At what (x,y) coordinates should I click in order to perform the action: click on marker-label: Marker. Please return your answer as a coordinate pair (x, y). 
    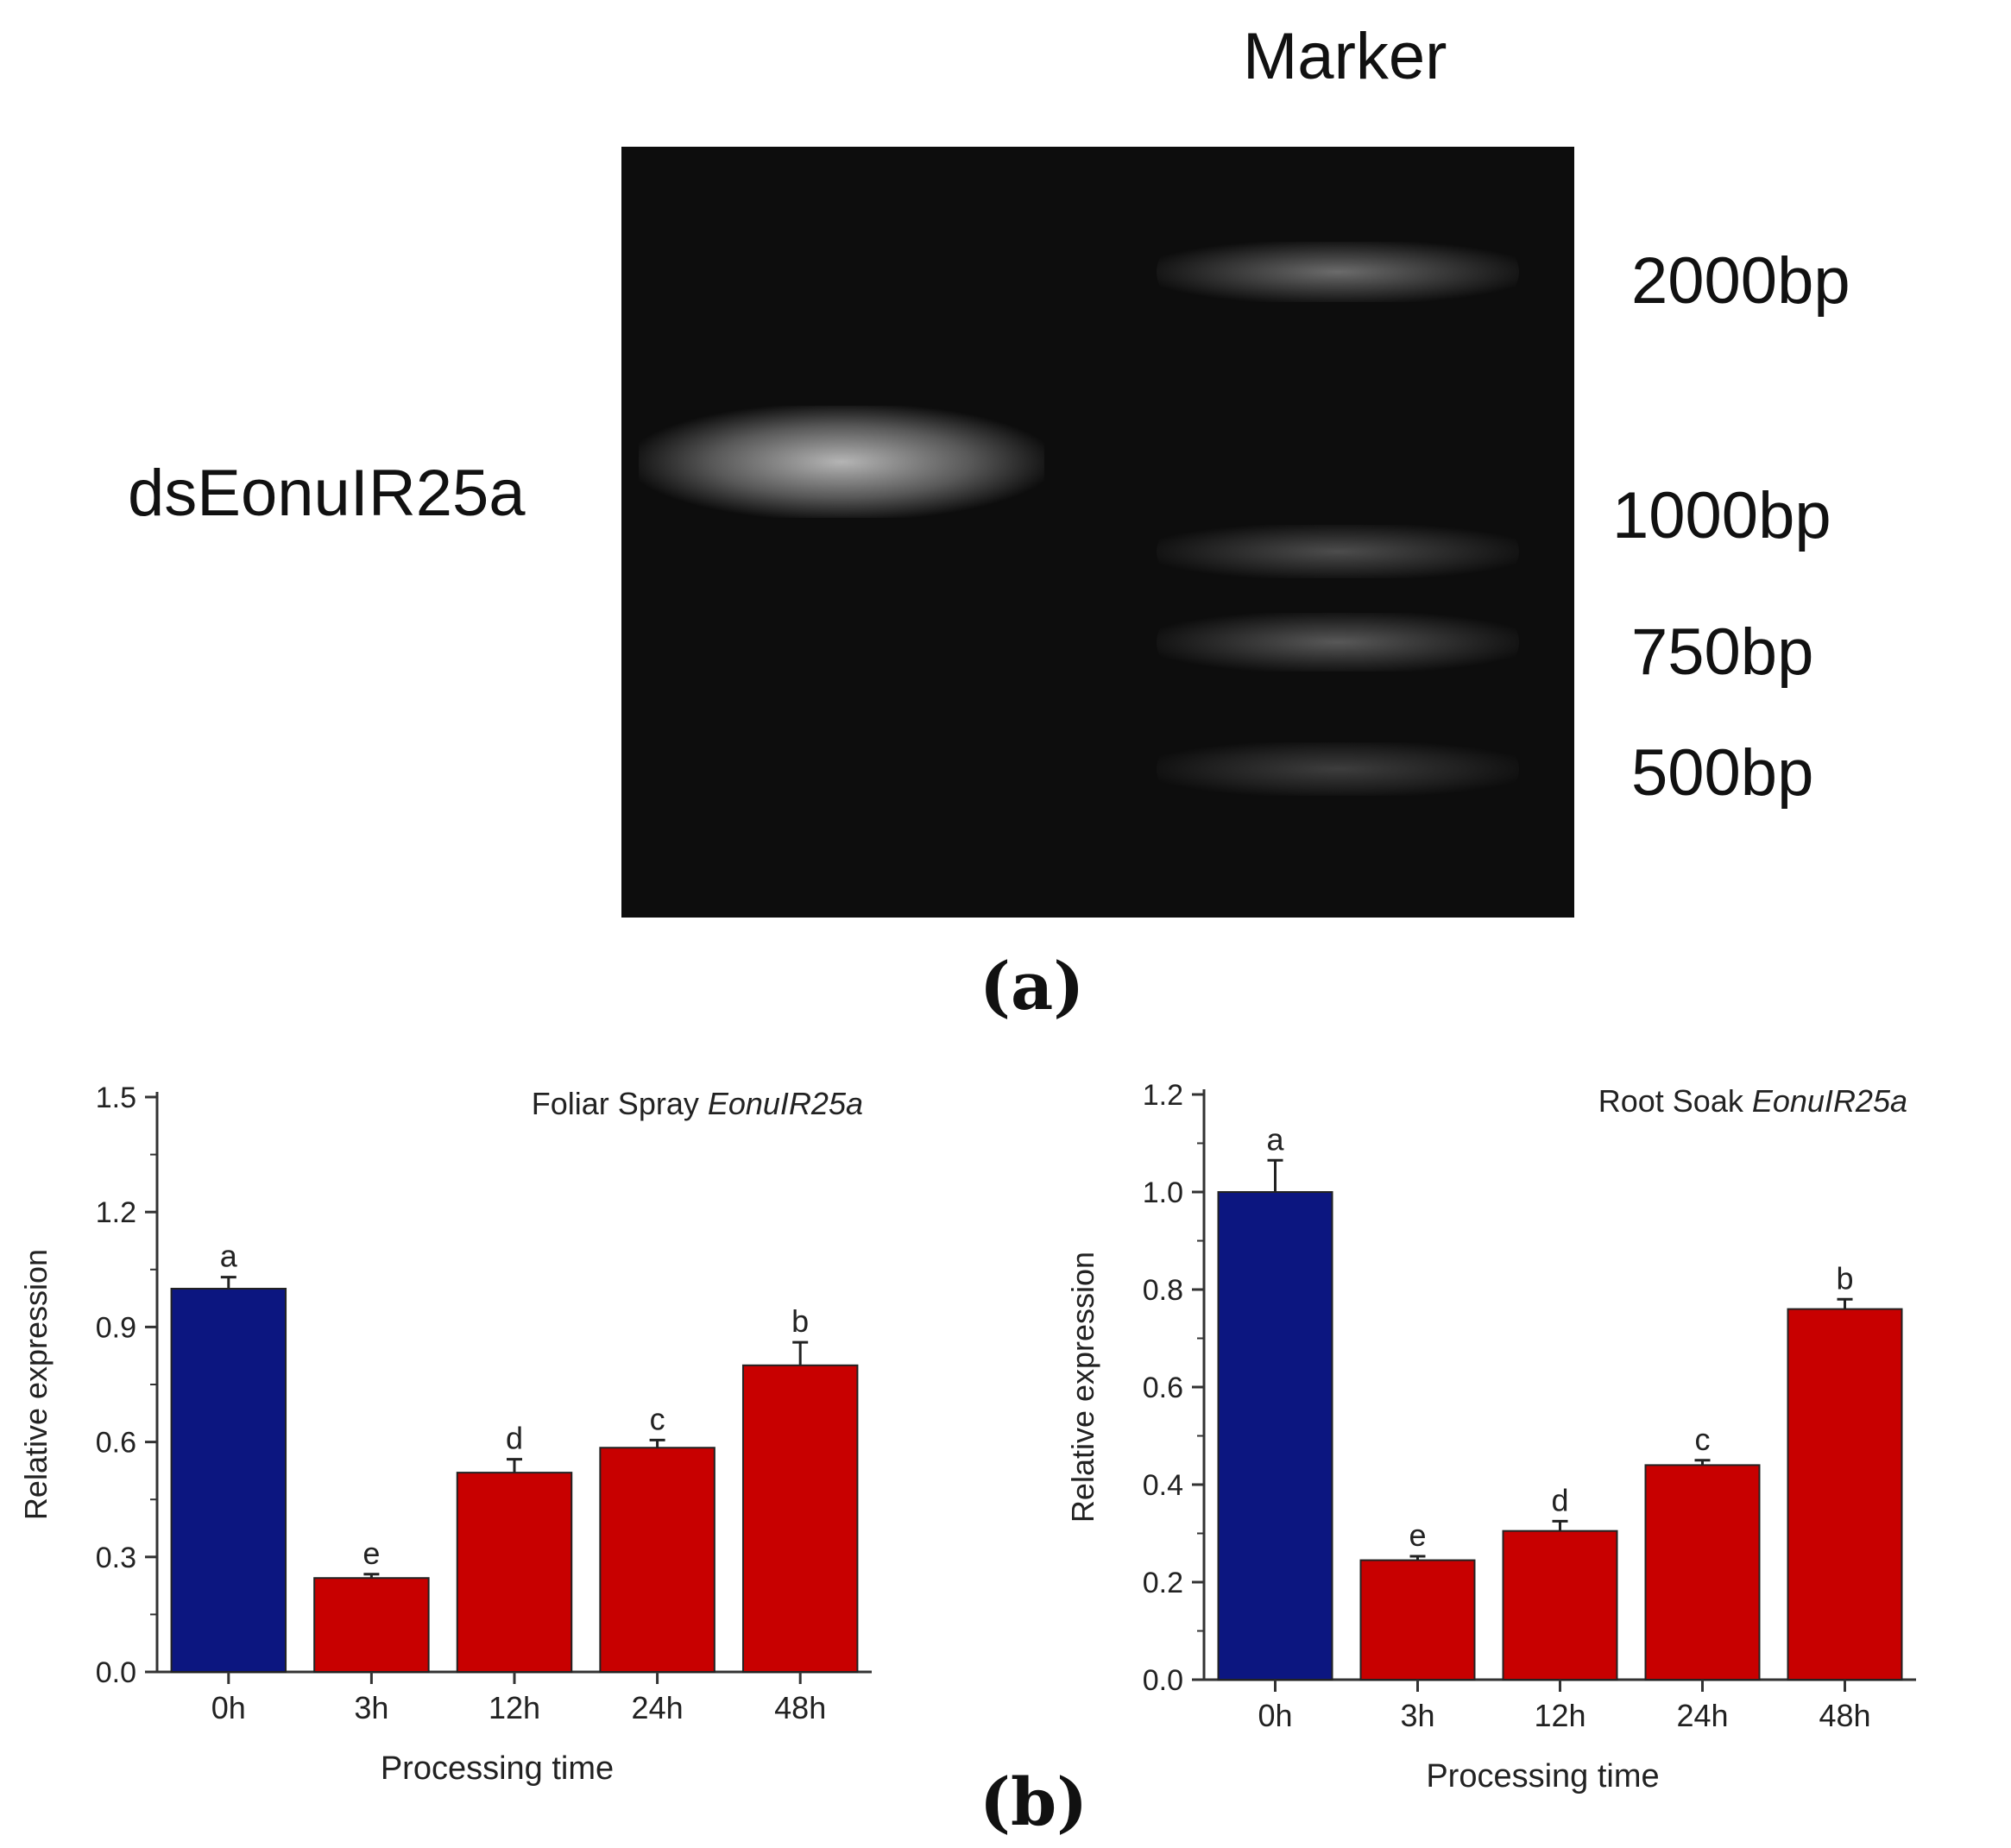
    Looking at the image, I should click on (1345, 56).